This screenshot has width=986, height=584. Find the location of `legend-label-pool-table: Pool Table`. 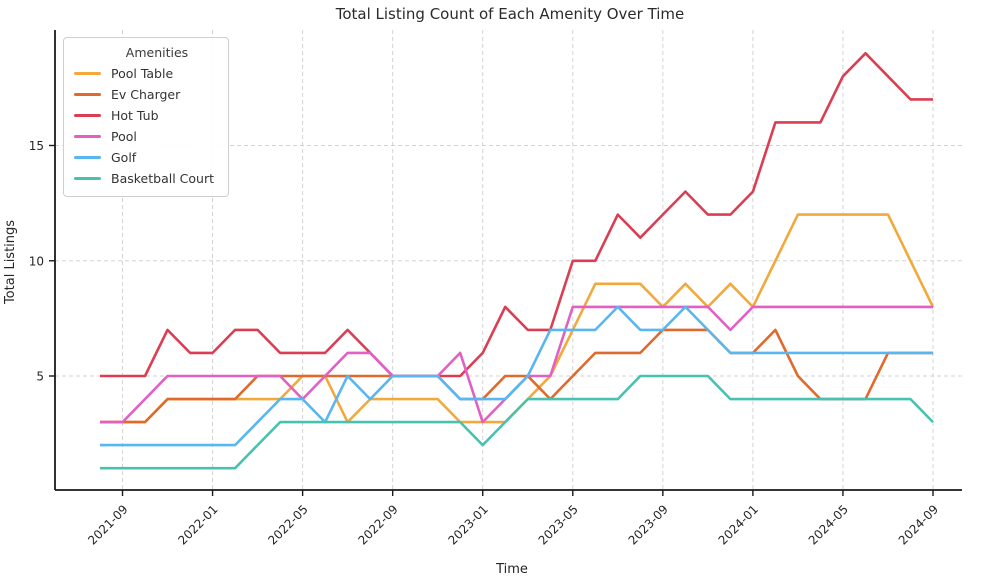

legend-label-pool-table: Pool Table is located at coordinates (142, 73).